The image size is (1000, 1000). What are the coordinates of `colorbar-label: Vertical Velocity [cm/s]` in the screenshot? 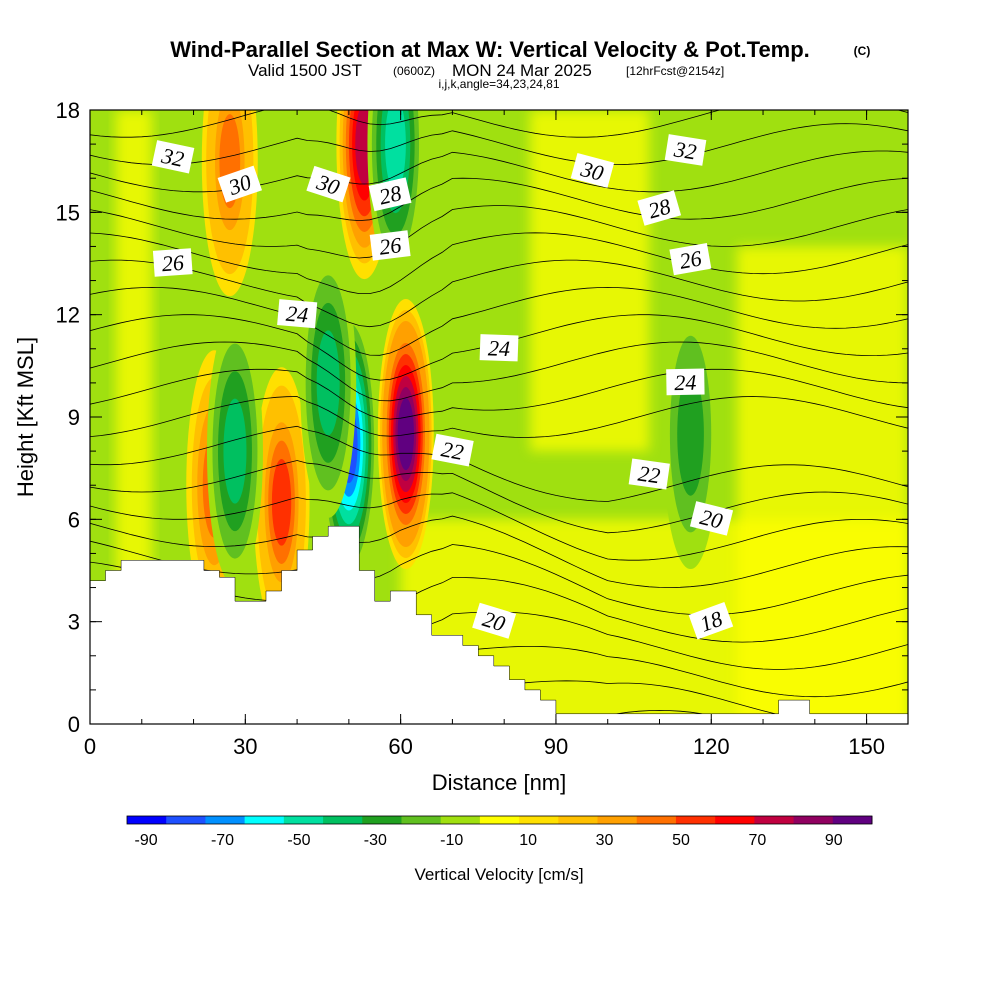 It's located at (498, 874).